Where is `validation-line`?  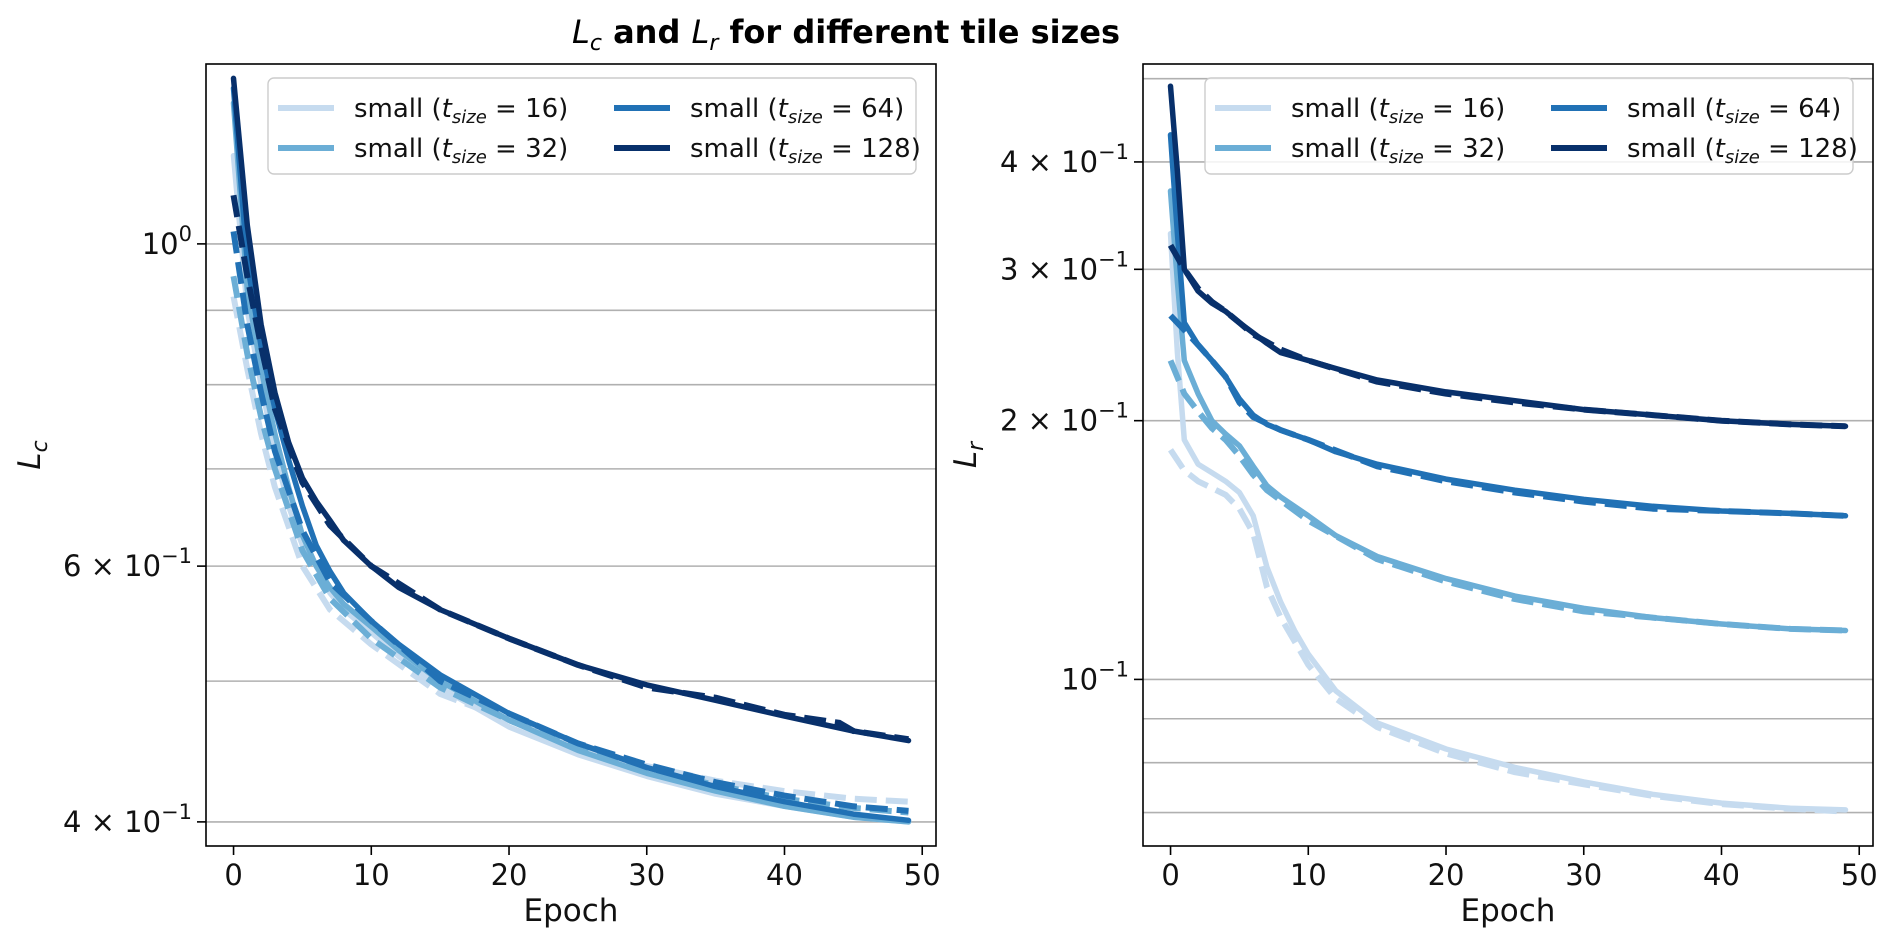 validation-line is located at coordinates (1507, 631).